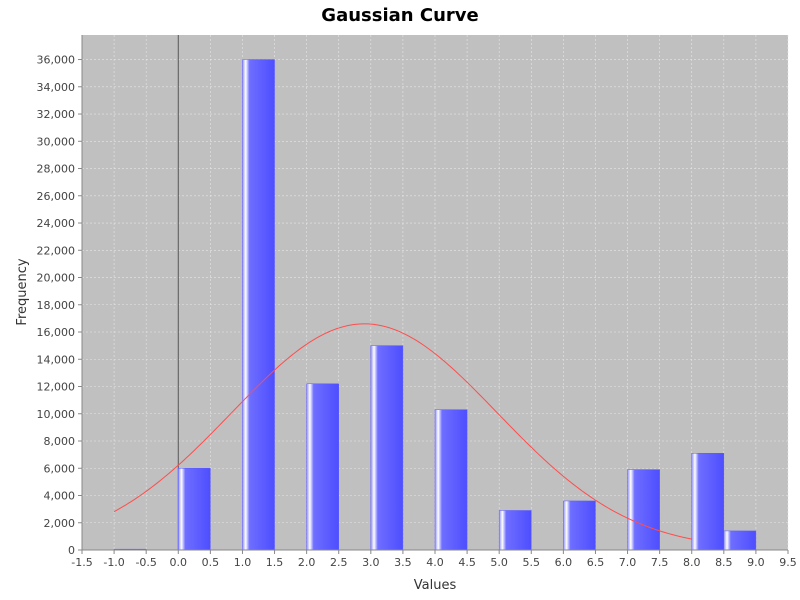 Image resolution: width=800 pixels, height=600 pixels. What do you see at coordinates (56, 141) in the screenshot?
I see `y-tick-label: 30,000` at bounding box center [56, 141].